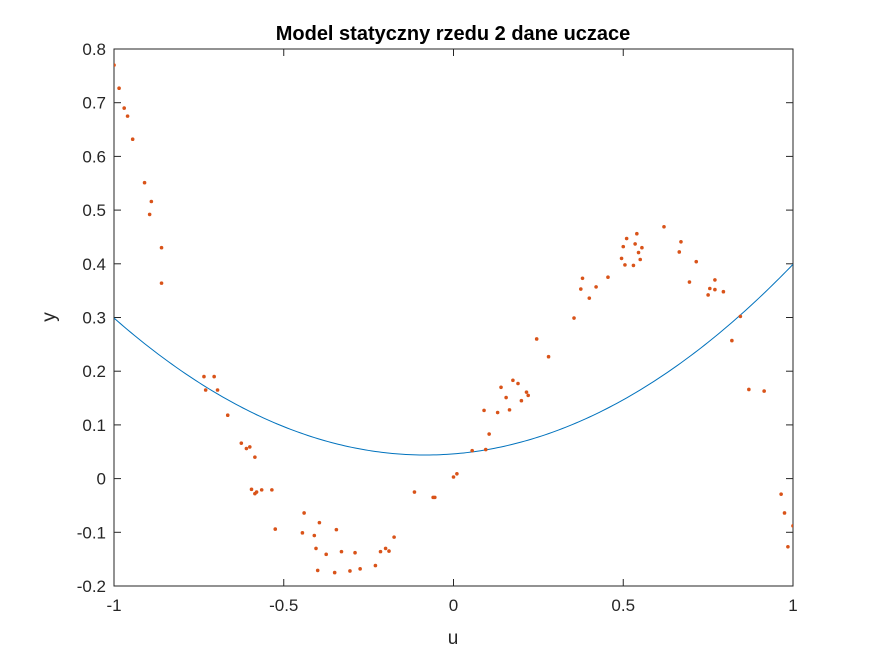  Describe the element at coordinates (94, 371) in the screenshot. I see `y-tick-label: 0.2` at that location.